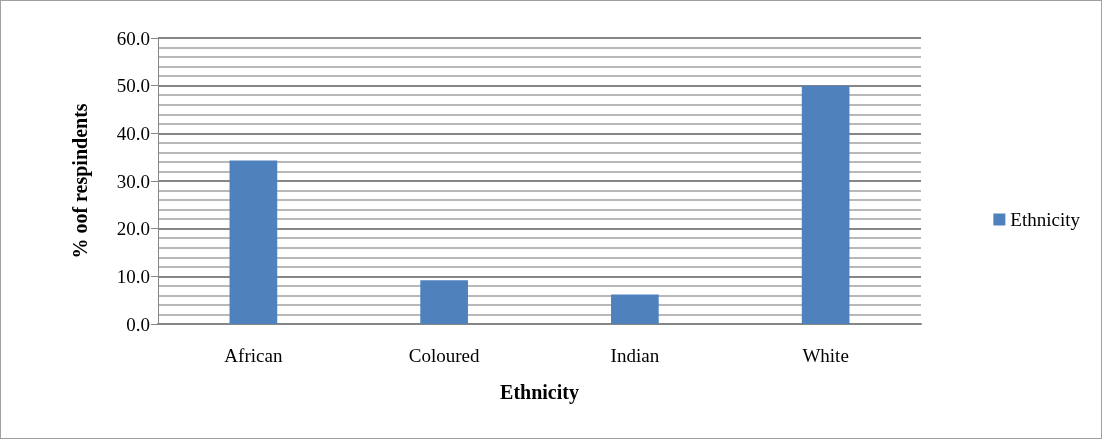 This screenshot has height=439, width=1102. I want to click on x-tick-label: African, so click(253, 355).